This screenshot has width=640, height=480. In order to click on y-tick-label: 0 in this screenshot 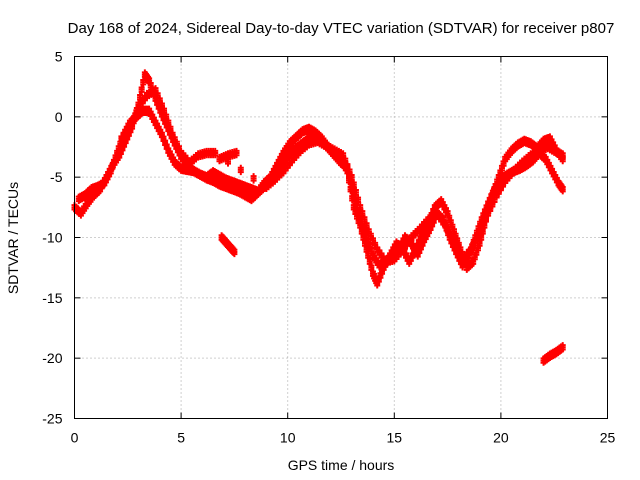, I will do `click(59, 117)`.